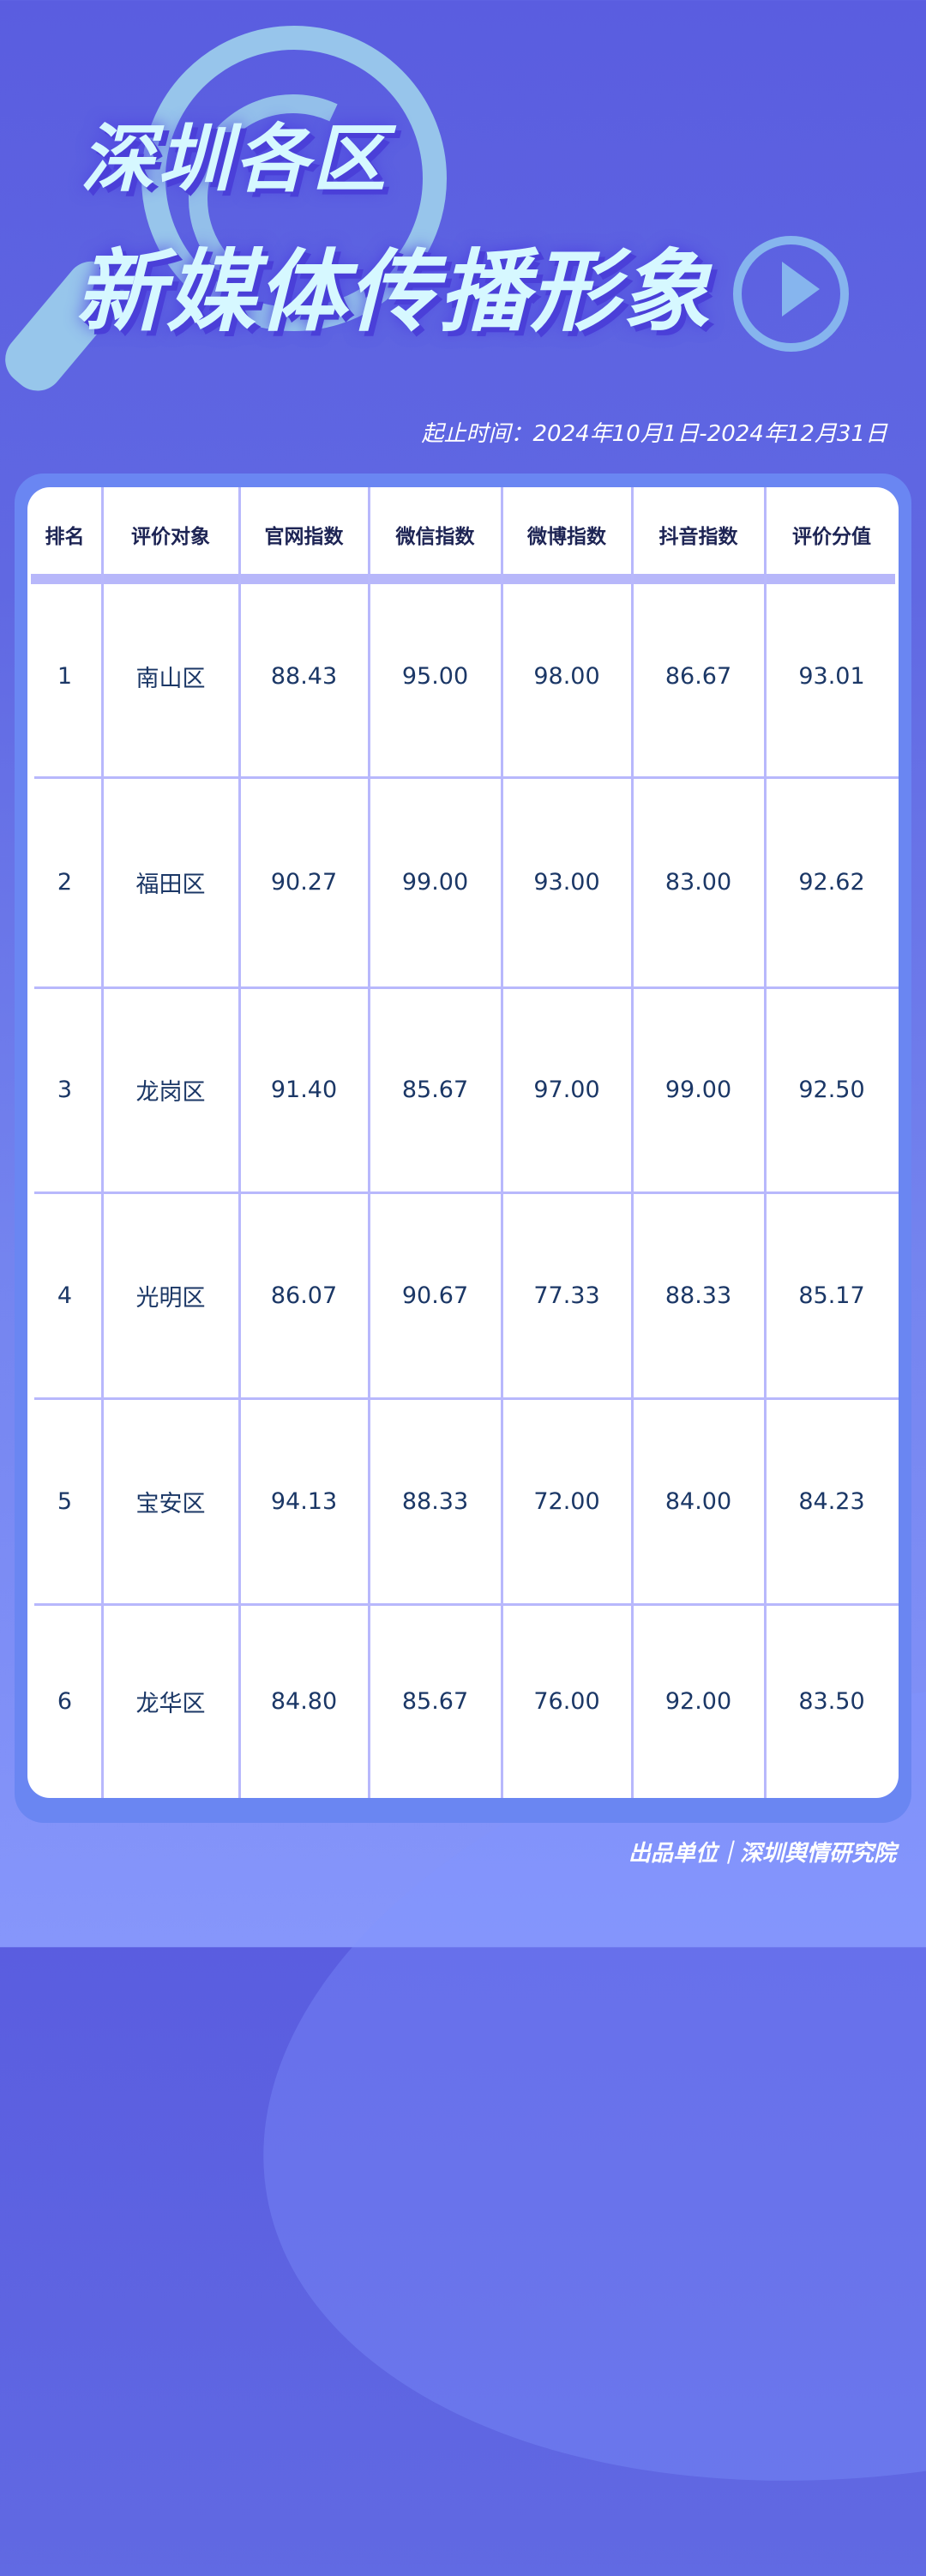  What do you see at coordinates (566, 1701) in the screenshot?
I see `cell-weibo-index: 76.00` at bounding box center [566, 1701].